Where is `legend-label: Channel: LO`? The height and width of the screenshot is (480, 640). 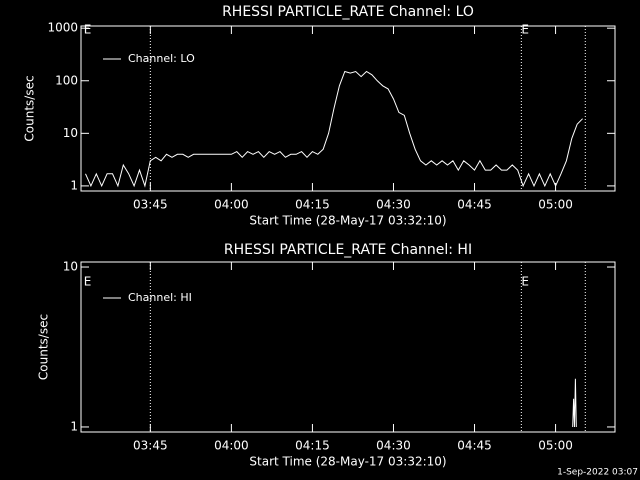
legend-label: Channel: LO is located at coordinates (161, 58).